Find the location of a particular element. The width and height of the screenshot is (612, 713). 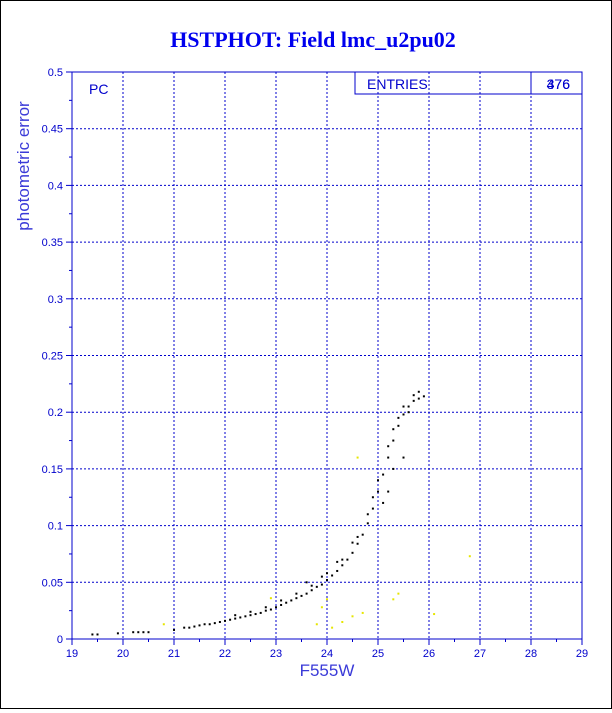

x-tick-label: 19 is located at coordinates (72, 654).